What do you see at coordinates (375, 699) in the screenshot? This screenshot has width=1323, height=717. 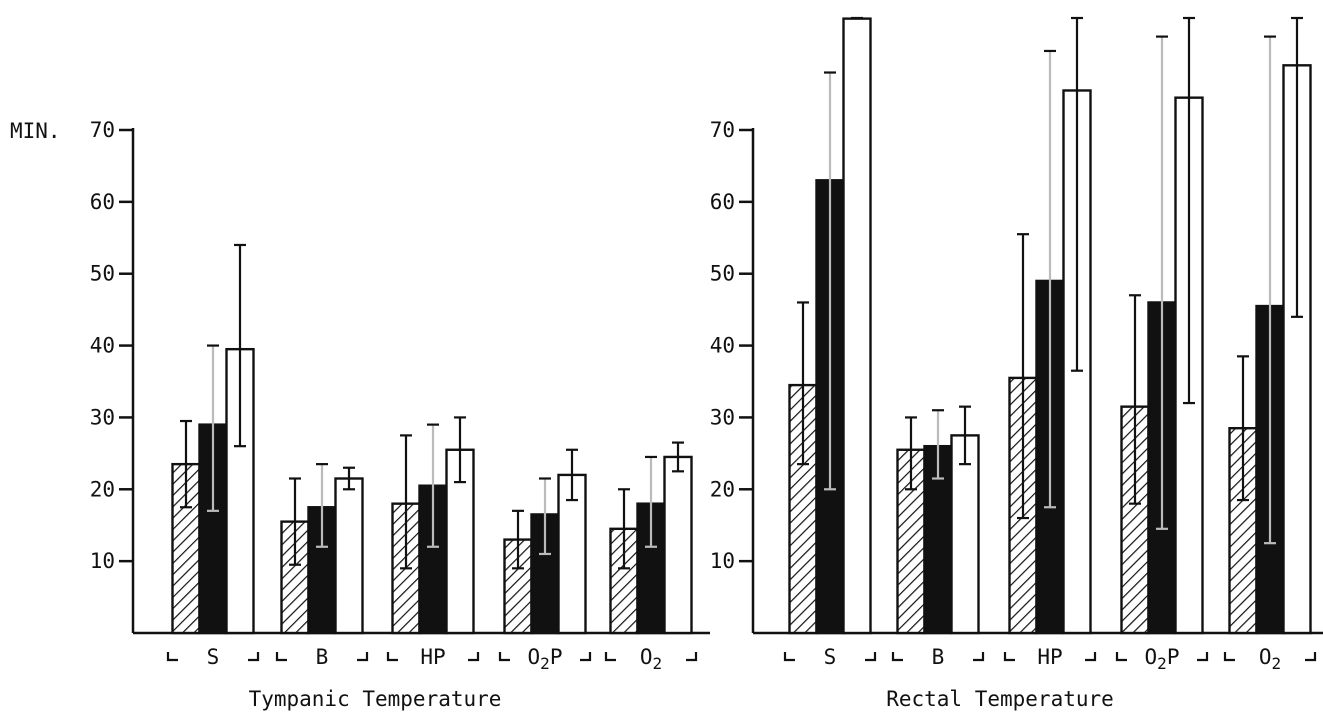 I see `chart-title-tympanic: Tympanic Temperature` at bounding box center [375, 699].